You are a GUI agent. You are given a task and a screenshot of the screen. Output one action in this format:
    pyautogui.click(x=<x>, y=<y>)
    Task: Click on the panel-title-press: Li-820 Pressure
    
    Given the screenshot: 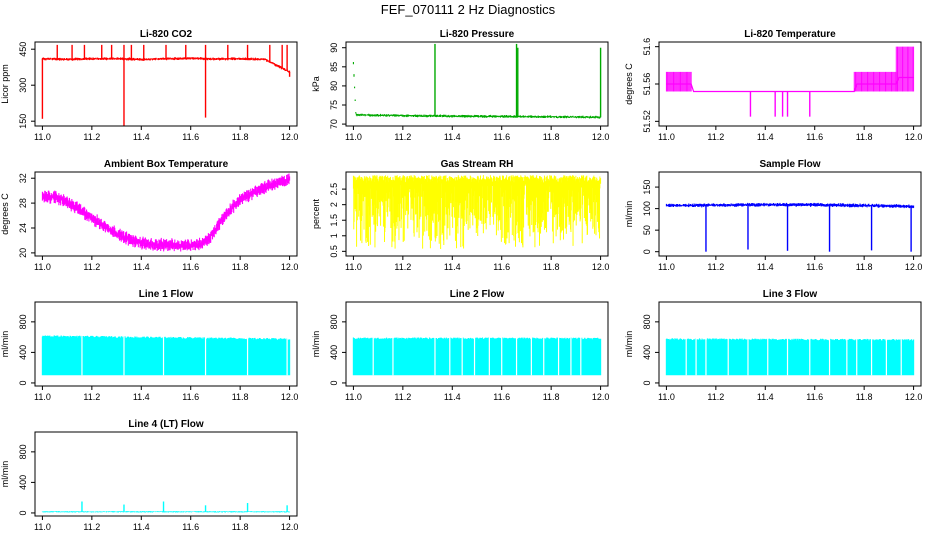 What is the action you would take?
    pyautogui.click(x=477, y=34)
    